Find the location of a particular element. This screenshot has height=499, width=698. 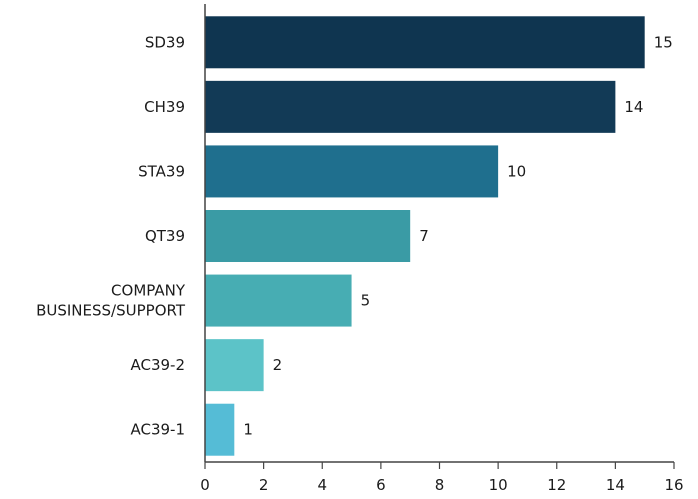

category-label: SD39 is located at coordinates (165, 42).